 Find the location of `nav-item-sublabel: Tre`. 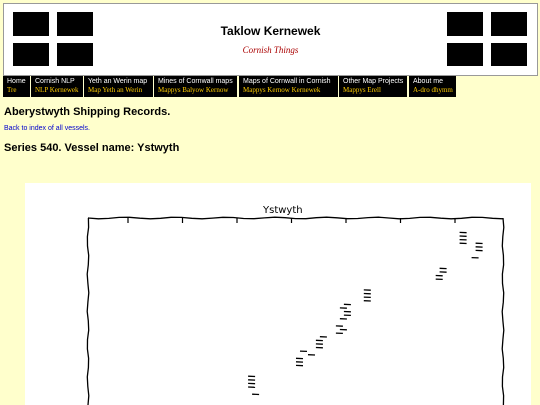

nav-item-sublabel: Tre is located at coordinates (12, 90).